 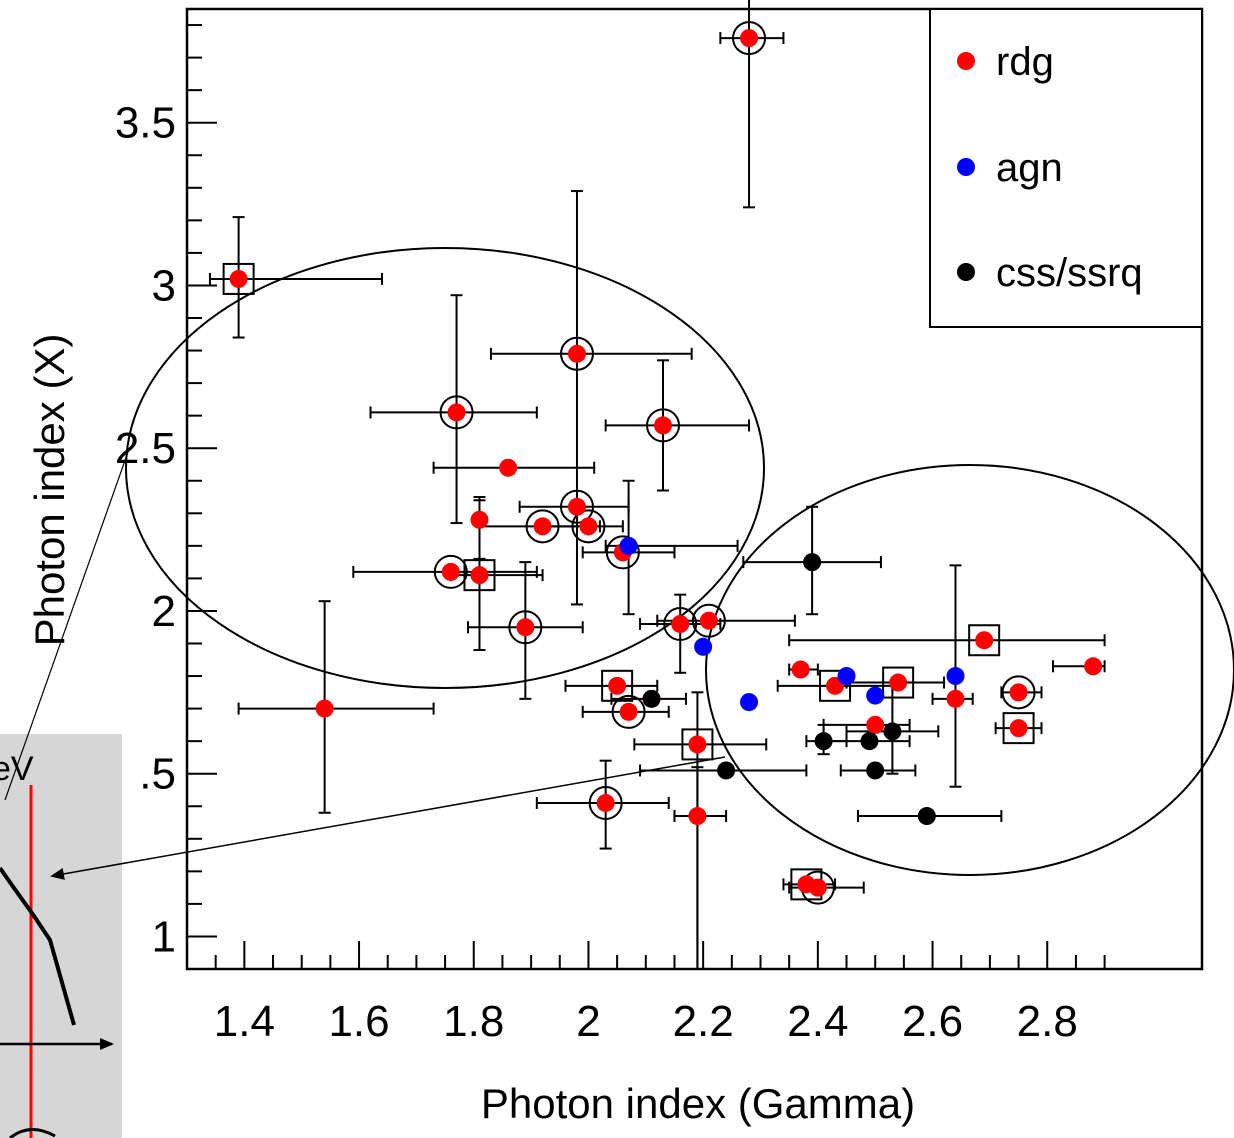 I want to click on x-tick-label: 1.4, so click(x=244, y=1021).